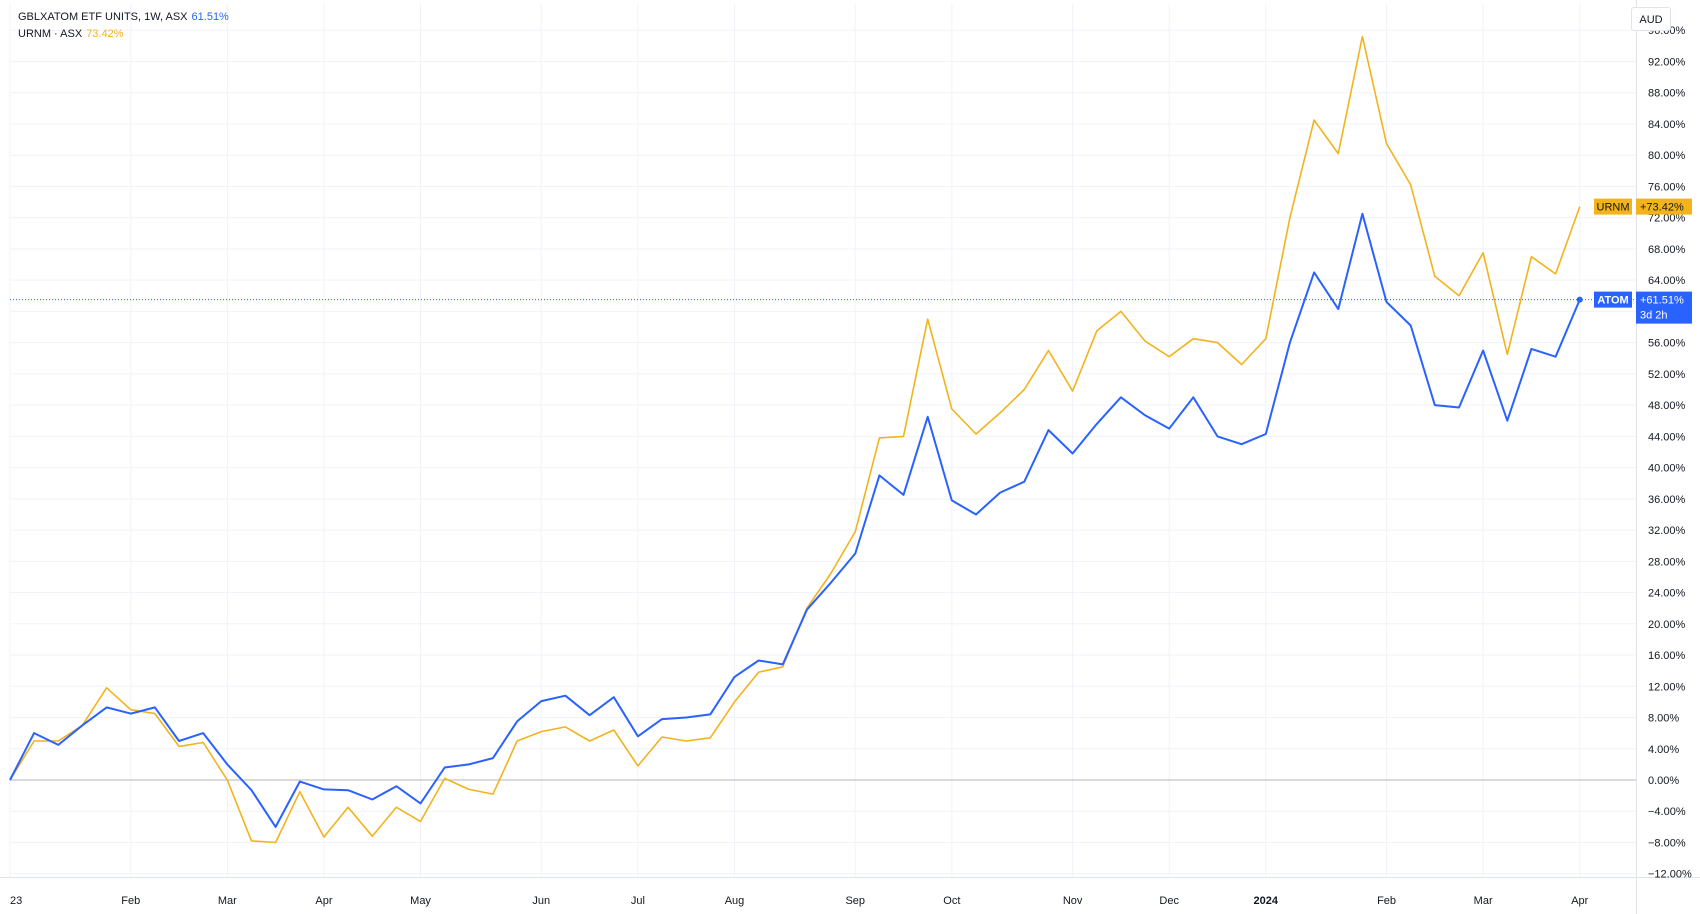 This screenshot has width=1700, height=914. What do you see at coordinates (1667, 344) in the screenshot?
I see `y-tick-label: 56.00%` at bounding box center [1667, 344].